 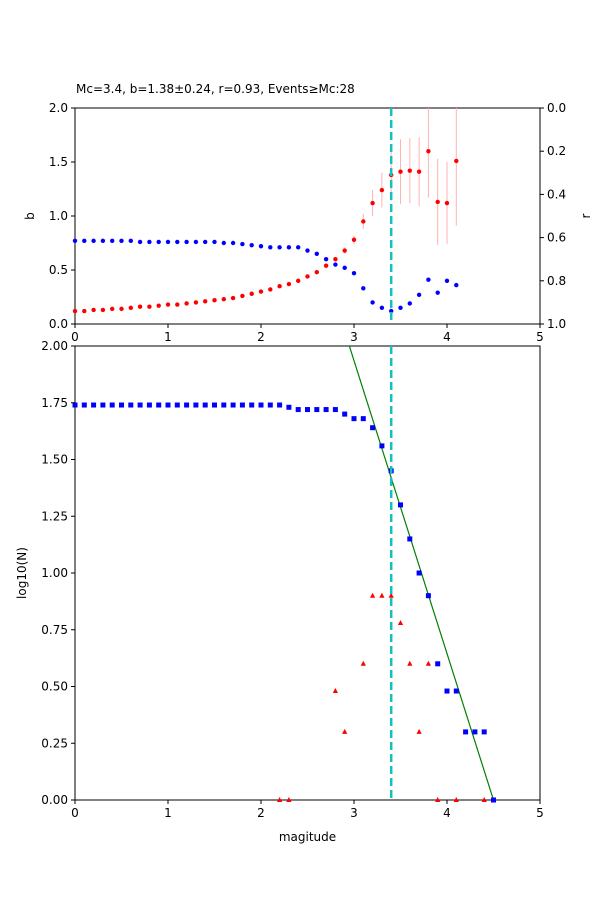 I want to click on top-y-tick-label: 1.5, so click(x=58, y=162).